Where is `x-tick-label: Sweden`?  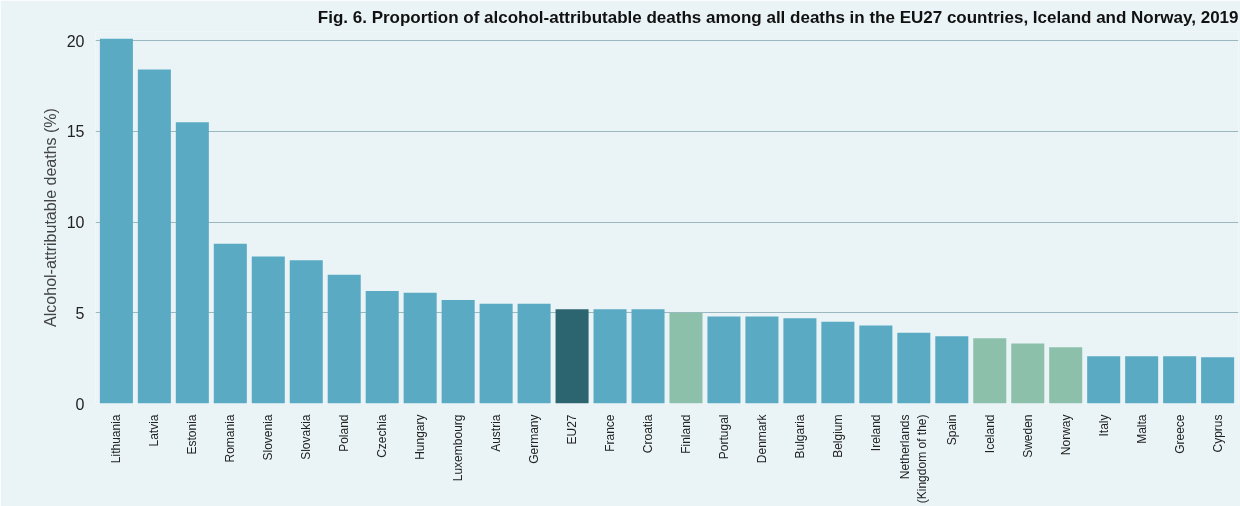 x-tick-label: Sweden is located at coordinates (1027, 436).